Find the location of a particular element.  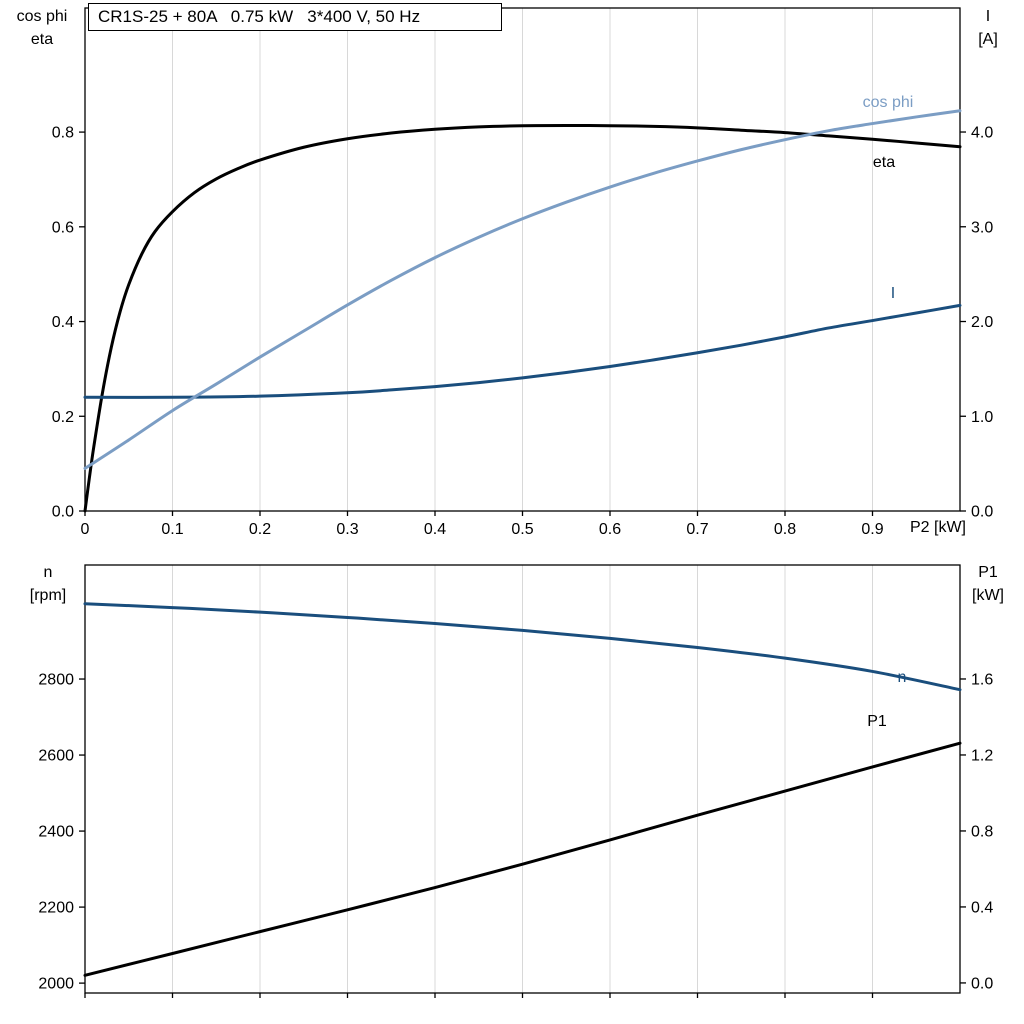

curve-label-cos-phi: cos phi is located at coordinates (888, 102).